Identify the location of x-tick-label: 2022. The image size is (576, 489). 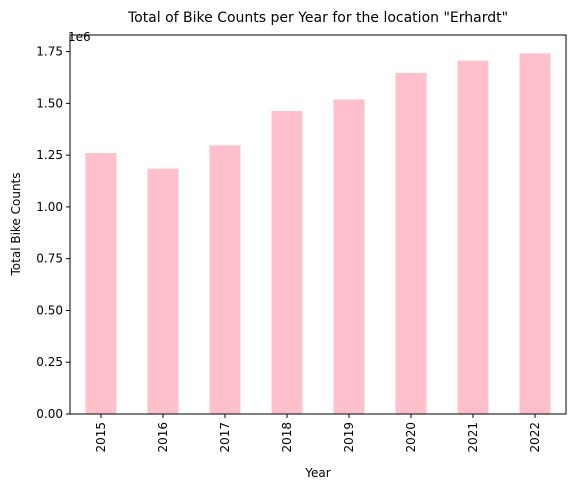
(535, 437).